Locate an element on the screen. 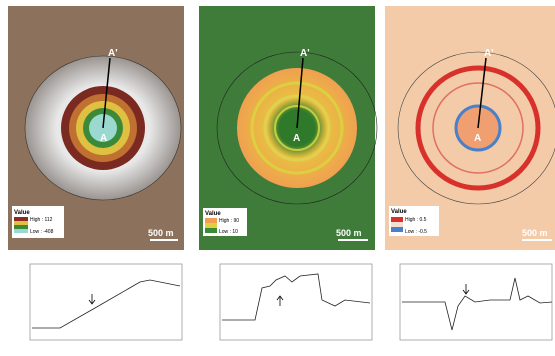 Image resolution: width=555 pixels, height=356 pixels. halo is located at coordinates (297, 128).